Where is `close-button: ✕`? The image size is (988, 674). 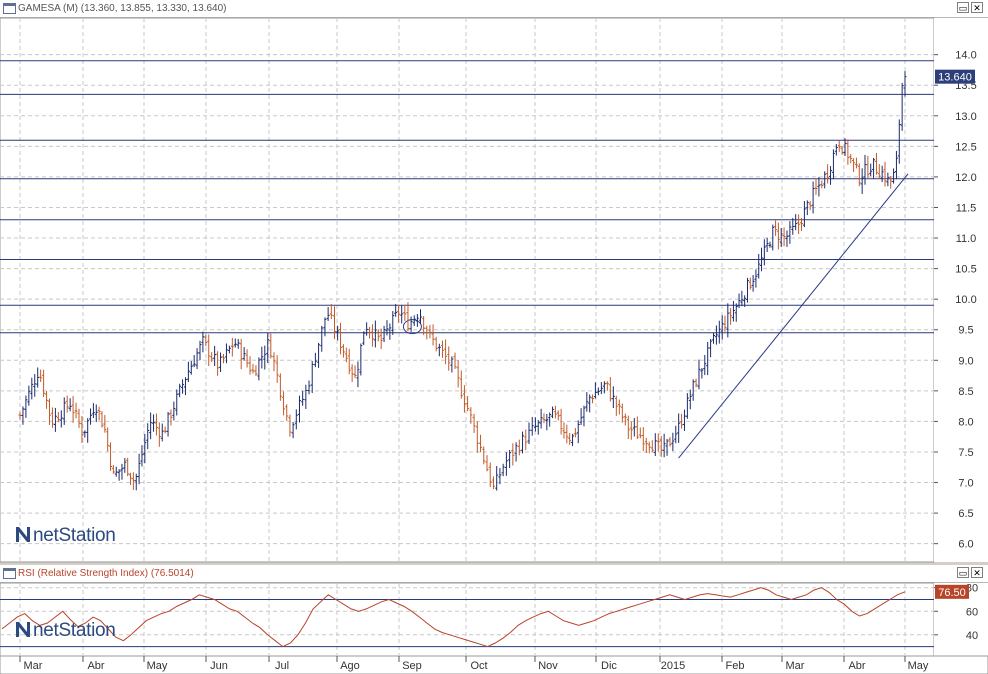
close-button: ✕ is located at coordinates (977, 7).